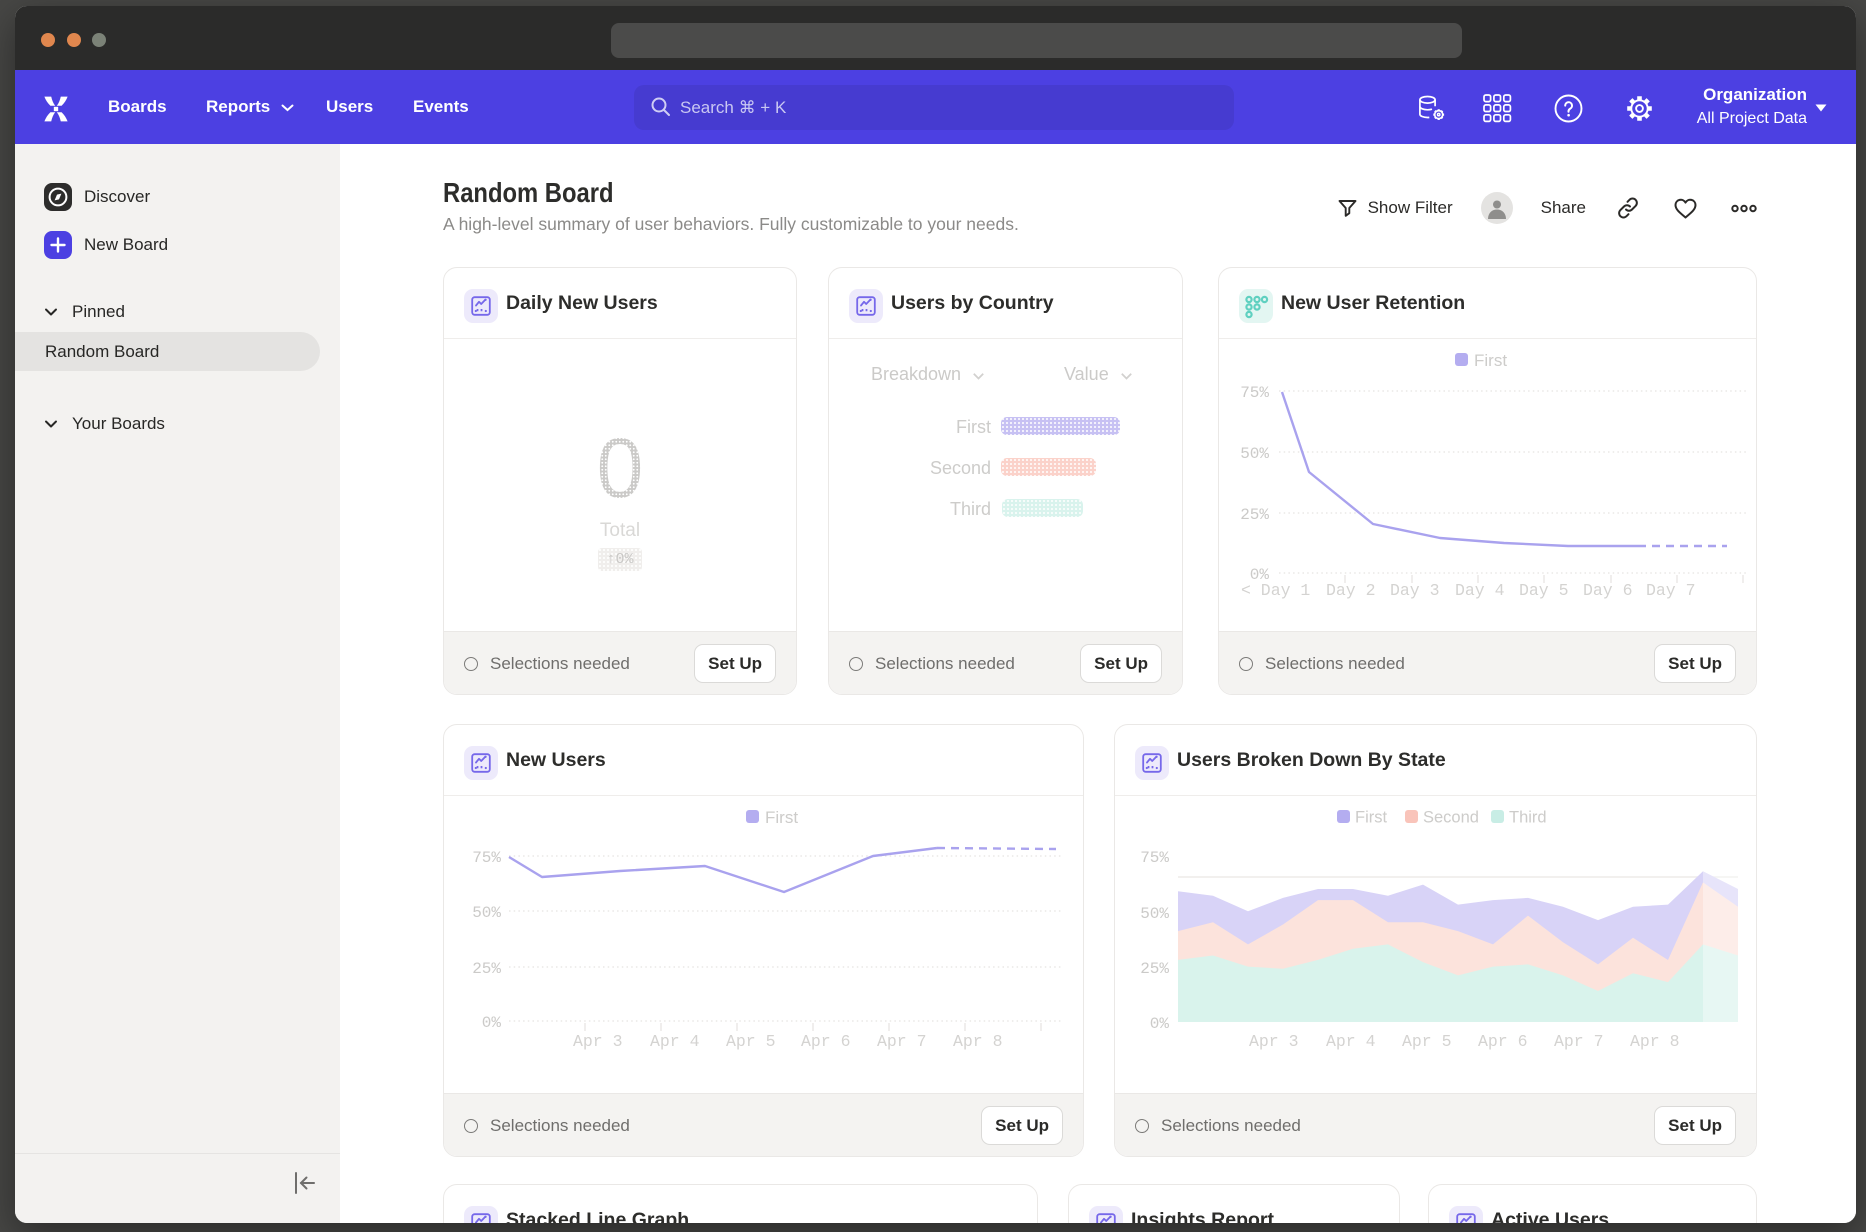 Image resolution: width=1866 pixels, height=1232 pixels. What do you see at coordinates (1671, 590) in the screenshot?
I see `svg-text: Day 7` at bounding box center [1671, 590].